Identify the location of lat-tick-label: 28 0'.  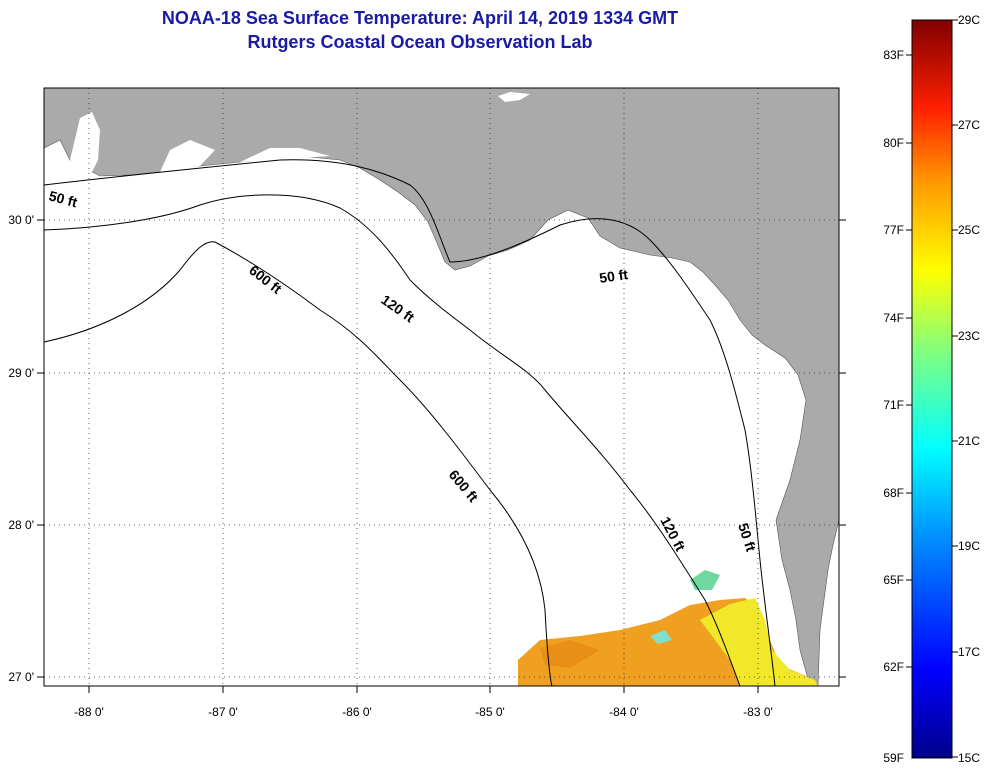
(21, 525).